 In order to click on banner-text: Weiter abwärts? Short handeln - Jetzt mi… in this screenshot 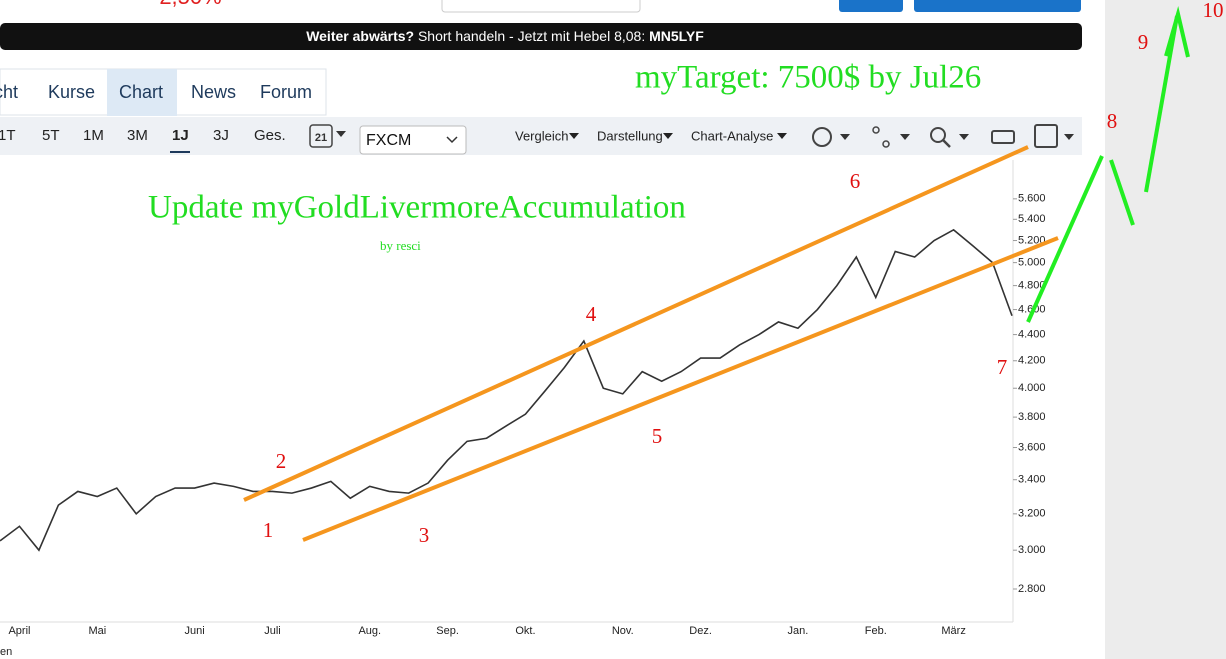, I will do `click(505, 36)`.